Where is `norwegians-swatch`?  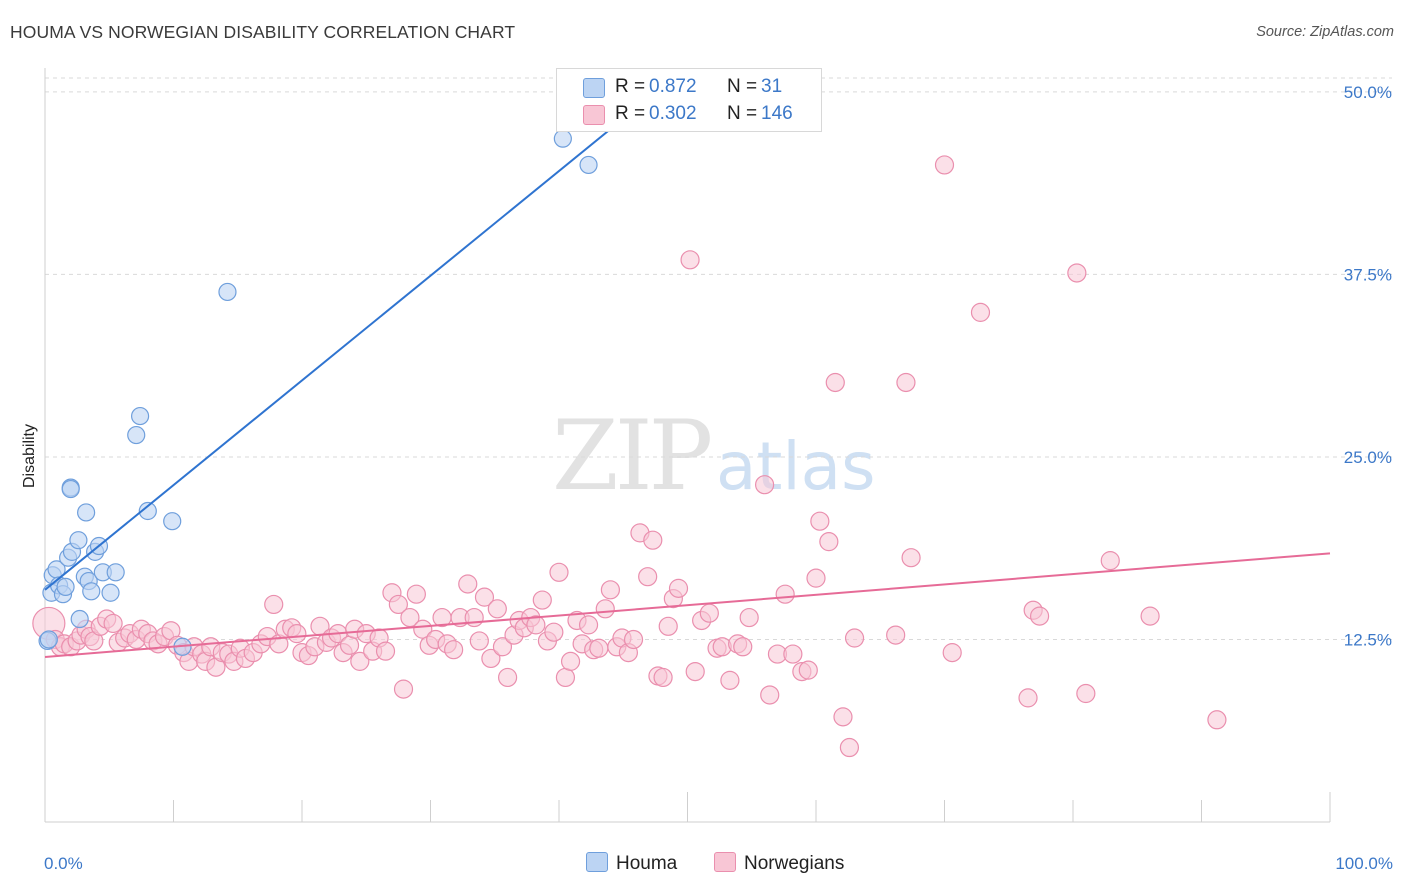 norwegians-swatch is located at coordinates (594, 115).